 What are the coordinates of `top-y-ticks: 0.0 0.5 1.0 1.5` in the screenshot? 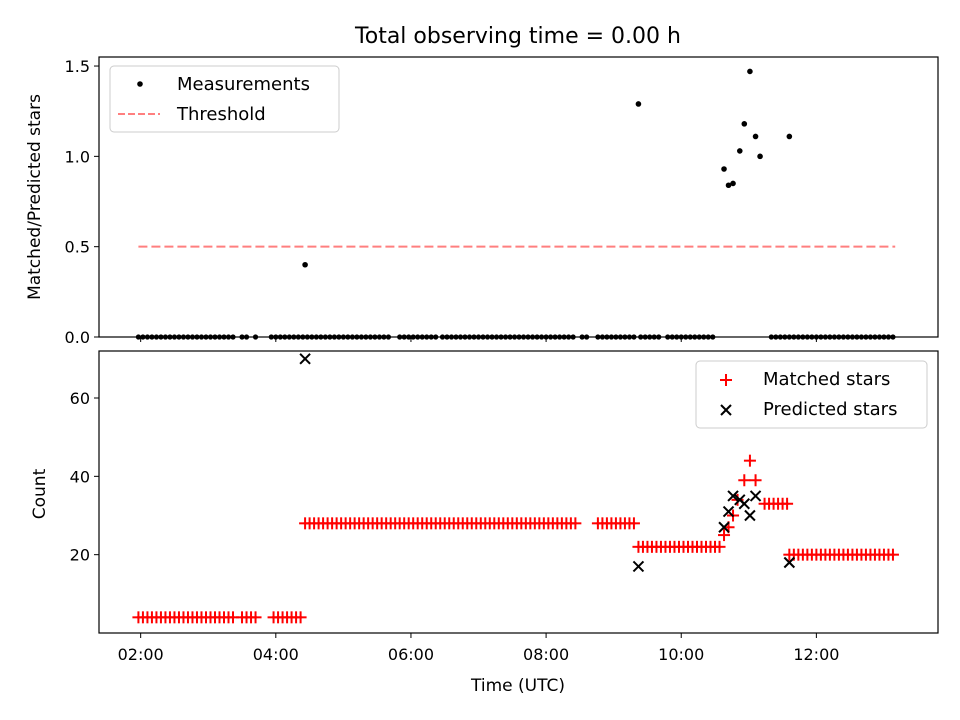 It's located at (82, 202).